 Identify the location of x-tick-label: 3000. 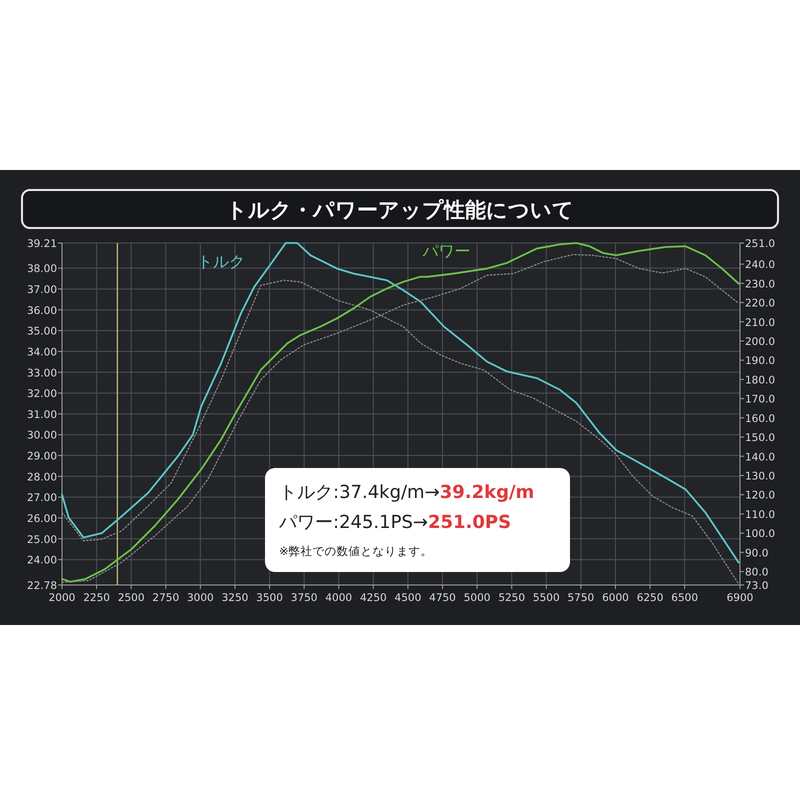
(200, 598).